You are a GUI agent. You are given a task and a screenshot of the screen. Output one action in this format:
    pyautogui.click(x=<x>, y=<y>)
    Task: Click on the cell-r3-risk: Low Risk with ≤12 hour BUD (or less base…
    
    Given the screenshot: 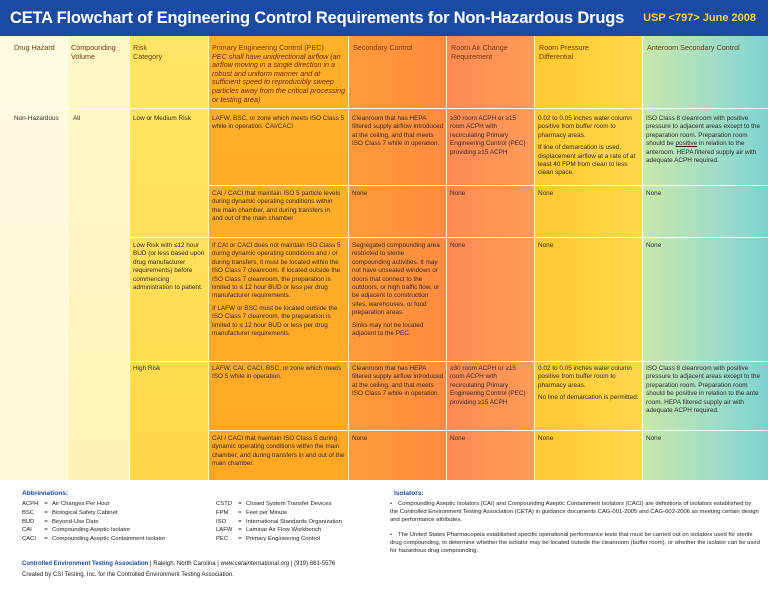 What is the action you would take?
    pyautogui.click(x=169, y=267)
    